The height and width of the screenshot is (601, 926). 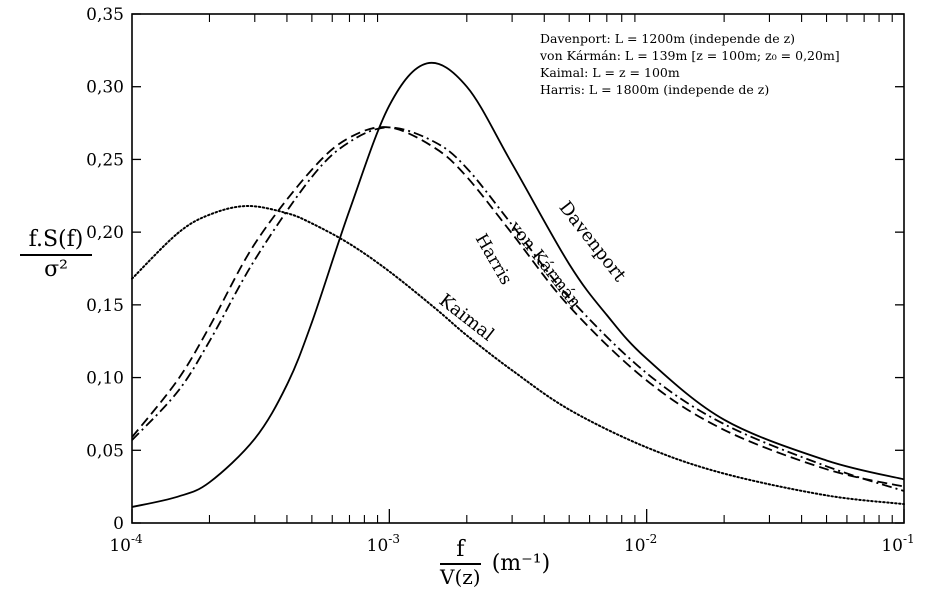 I want to click on y-tick-label: 0, so click(x=118, y=524).